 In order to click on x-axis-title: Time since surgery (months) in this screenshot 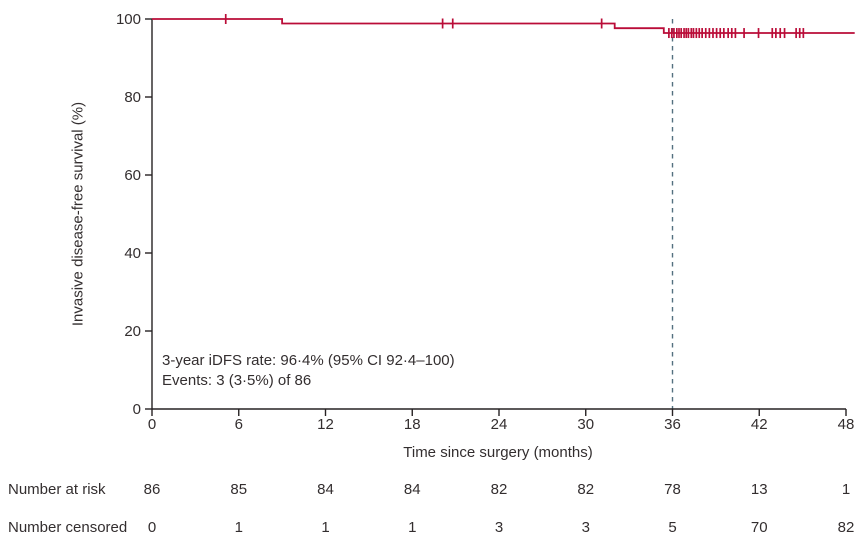, I will do `click(498, 452)`.